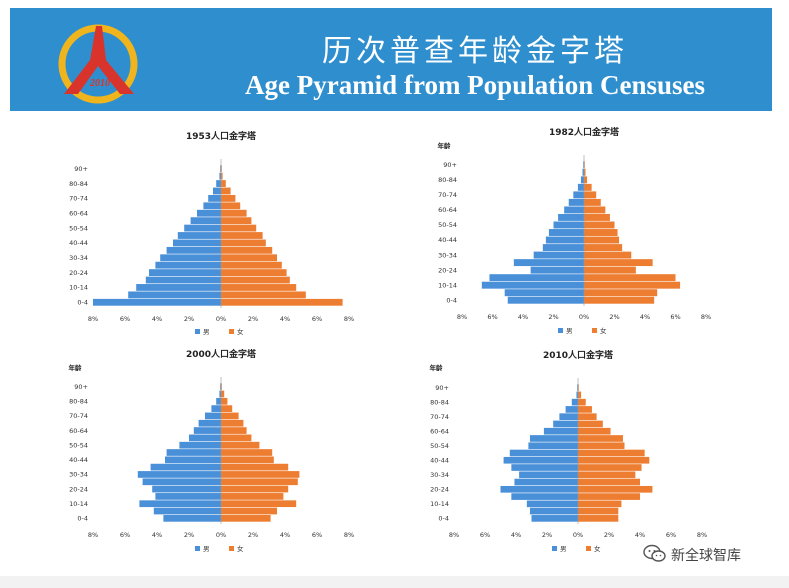  I want to click on age-tick-label: 30-34, so click(78, 475).